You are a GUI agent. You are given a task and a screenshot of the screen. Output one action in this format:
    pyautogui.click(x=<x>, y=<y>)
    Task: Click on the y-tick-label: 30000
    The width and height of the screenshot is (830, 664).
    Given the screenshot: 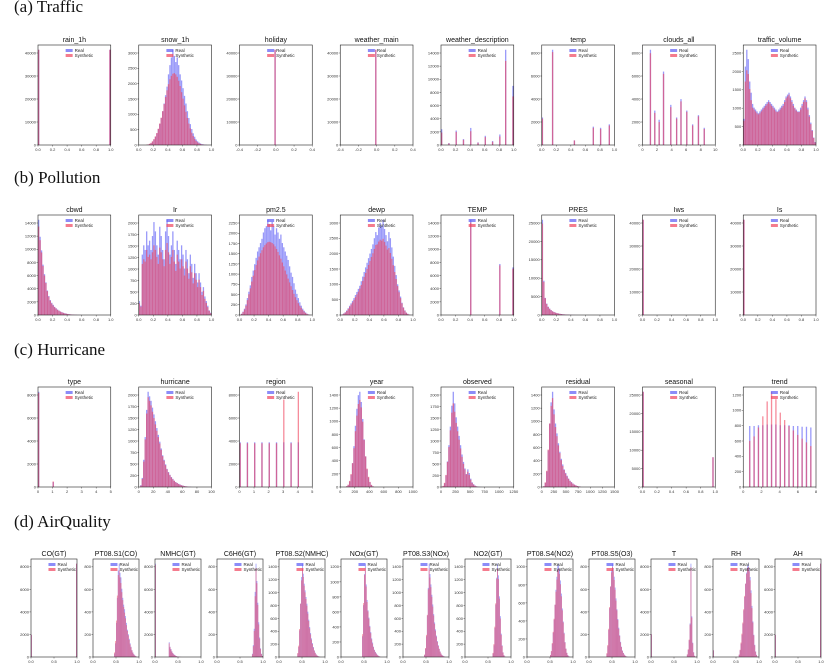 What is the action you would take?
    pyautogui.click(x=736, y=245)
    